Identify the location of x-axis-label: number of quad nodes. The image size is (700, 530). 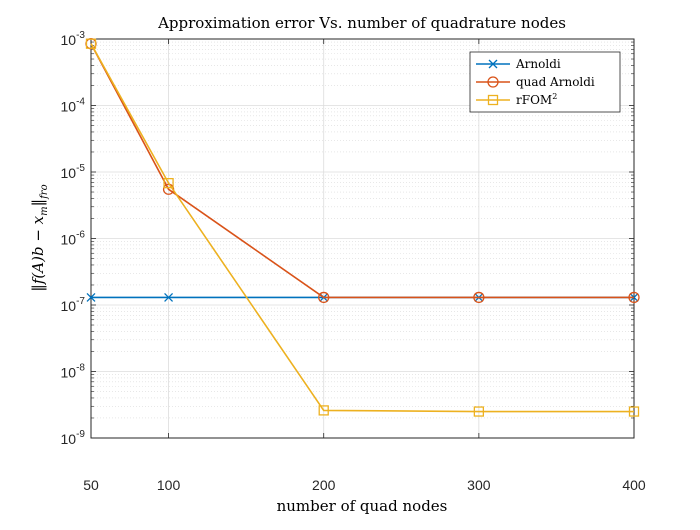
(362, 506).